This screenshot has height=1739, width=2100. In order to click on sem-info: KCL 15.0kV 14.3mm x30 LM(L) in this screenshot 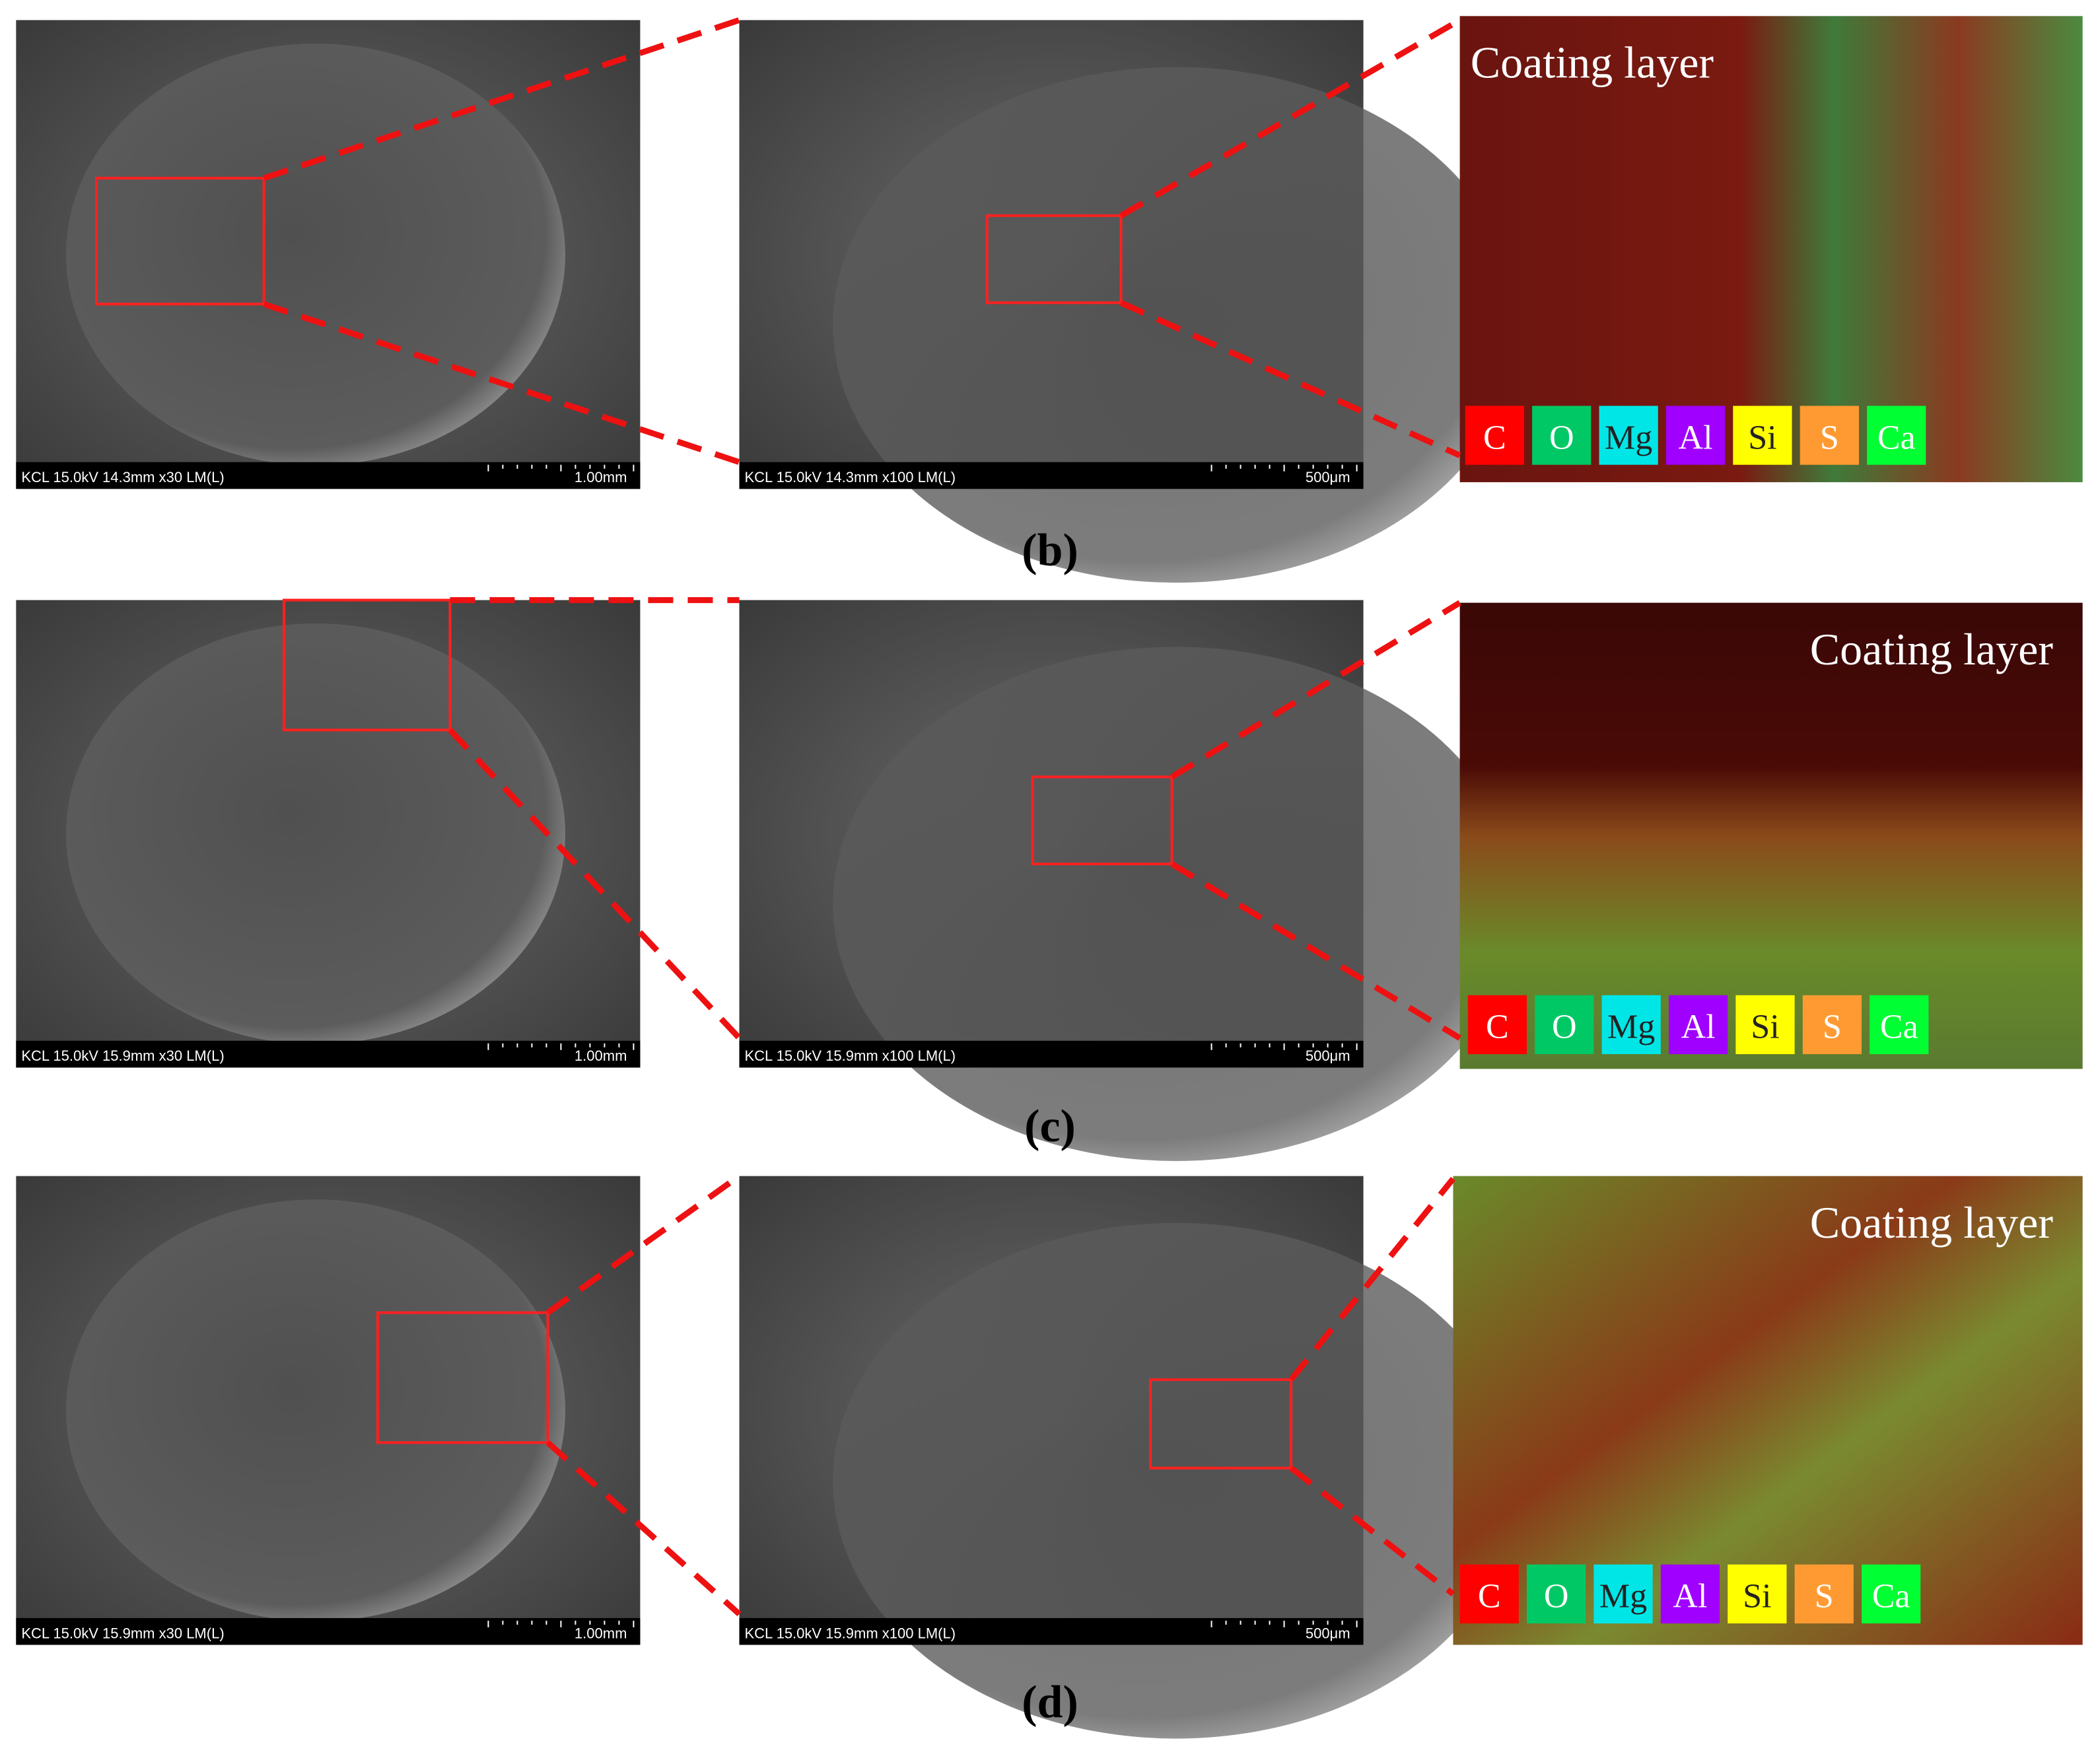, I will do `click(122, 477)`.